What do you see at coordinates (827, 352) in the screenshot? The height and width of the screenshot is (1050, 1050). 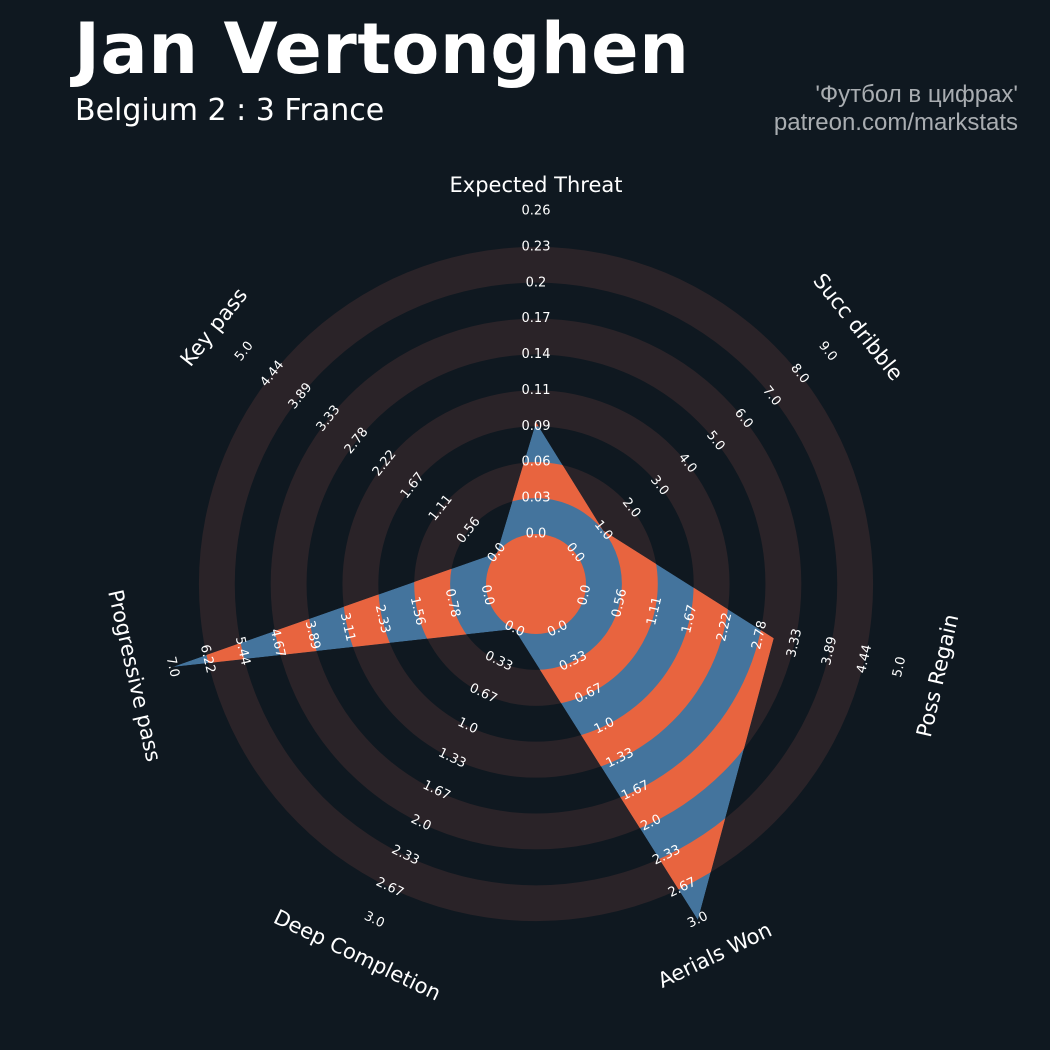 I see `tick-label: 9.0` at bounding box center [827, 352].